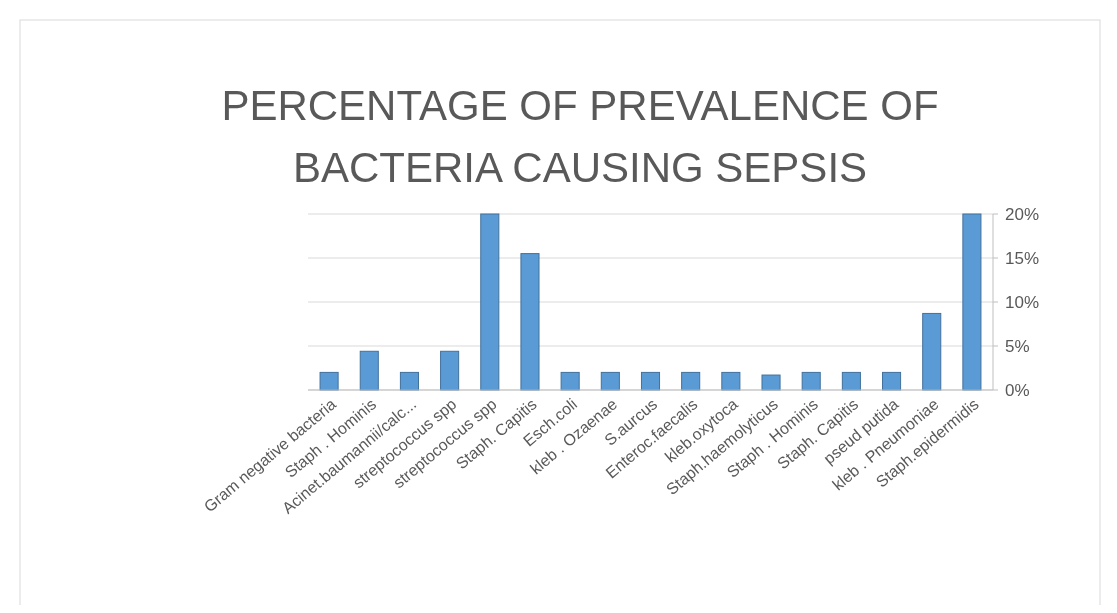 This screenshot has width=1117, height=613. What do you see at coordinates (1022, 302) in the screenshot?
I see `y-tick-label: 10%` at bounding box center [1022, 302].